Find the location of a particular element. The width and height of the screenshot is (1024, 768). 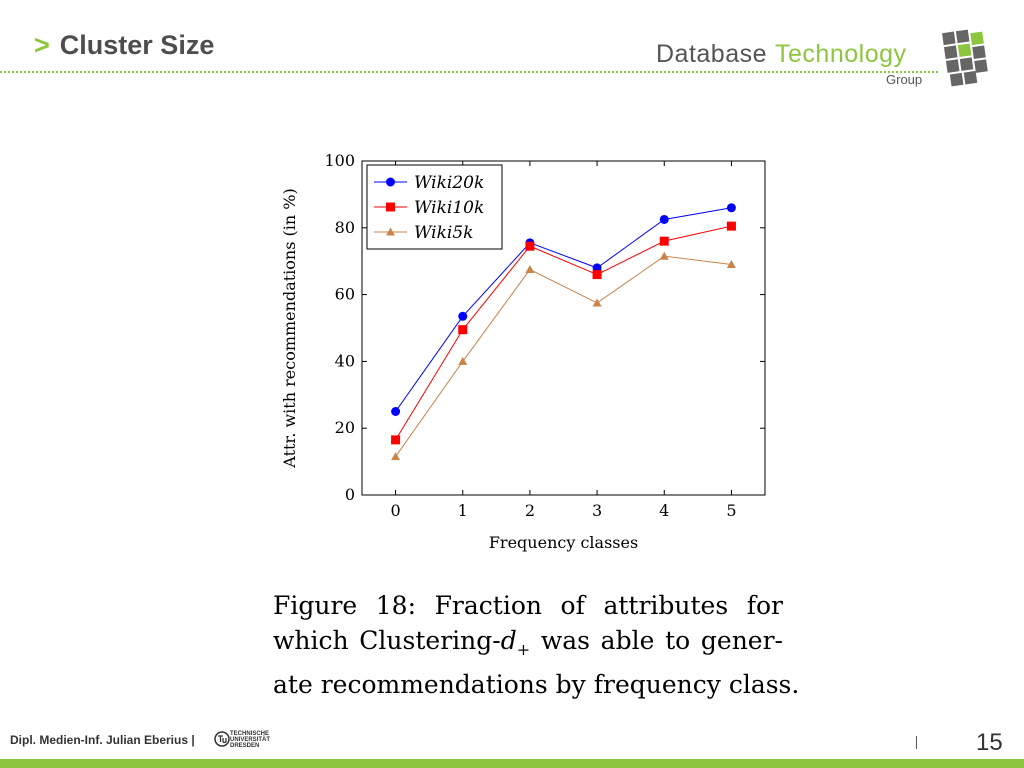

series-line-wiki5k is located at coordinates (563, 356).